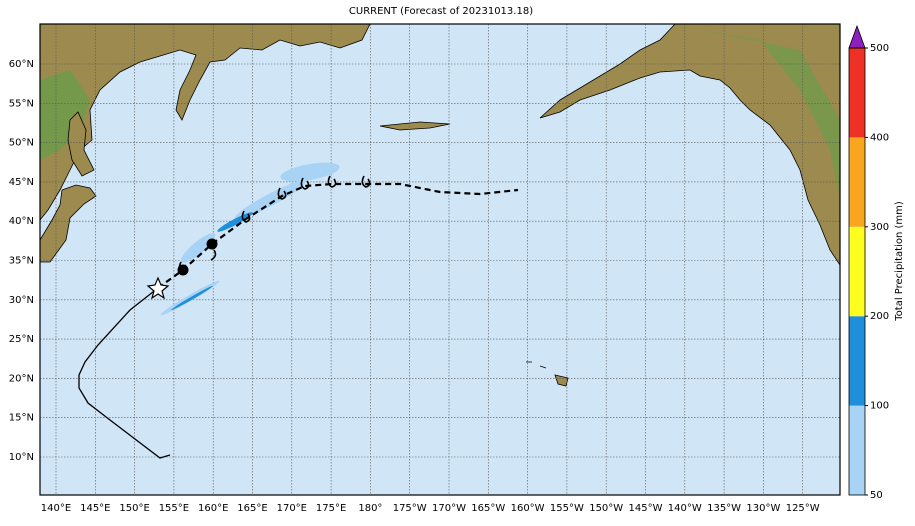 Image resolution: width=915 pixels, height=526 pixels. I want to click on lon-label: 125°W, so click(803, 508).